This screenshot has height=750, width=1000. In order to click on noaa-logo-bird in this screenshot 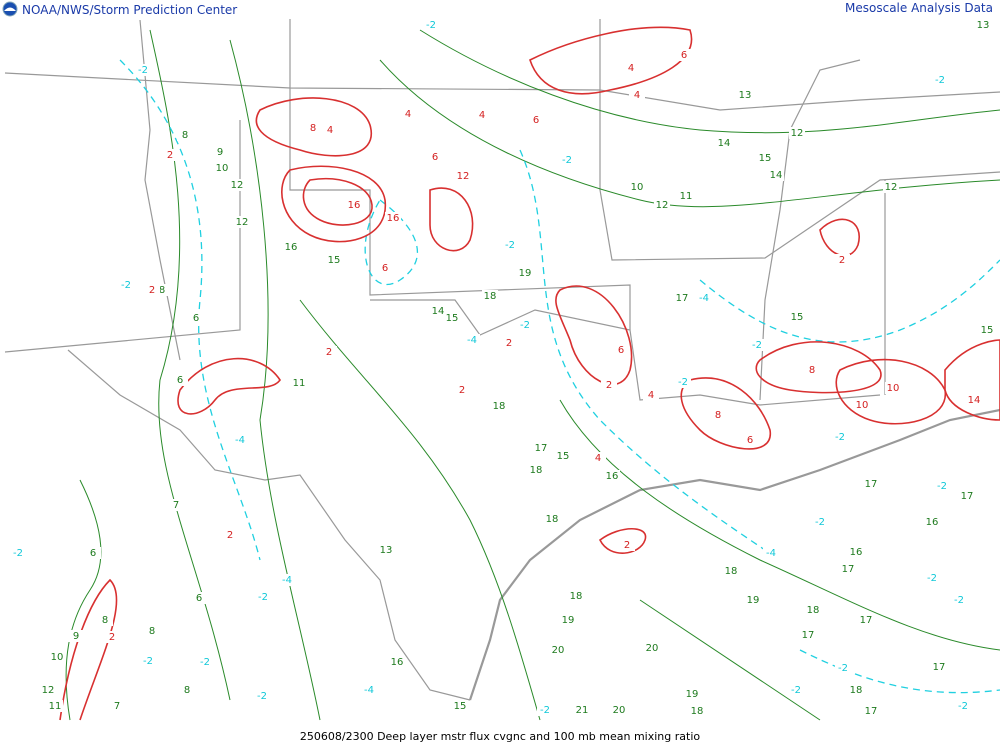, I will do `click(10, 9)`.